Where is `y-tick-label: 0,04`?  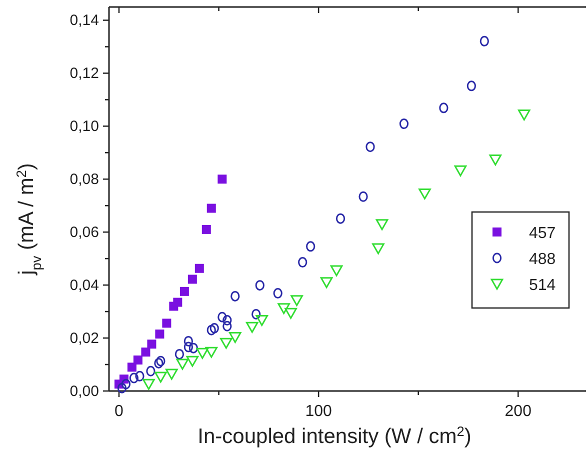
y-tick-label: 0,04 is located at coordinates (84, 285).